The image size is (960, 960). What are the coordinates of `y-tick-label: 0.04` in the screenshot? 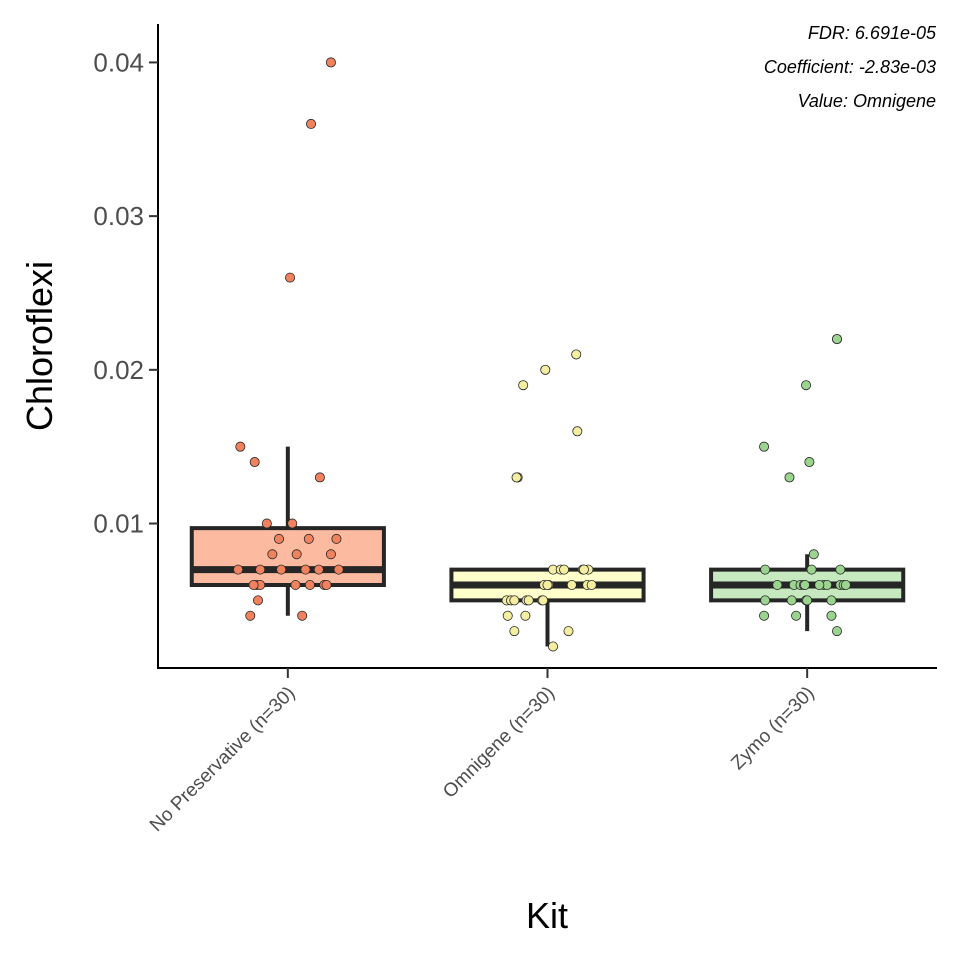 It's located at (118, 62).